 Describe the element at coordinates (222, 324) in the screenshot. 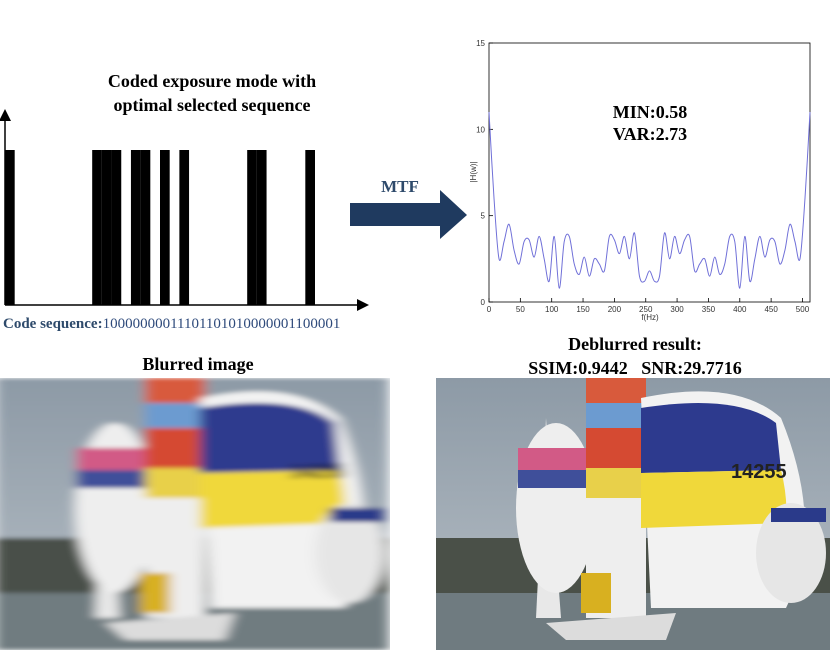

I see `code-sequence: 10000000011101101010000001100001` at that location.